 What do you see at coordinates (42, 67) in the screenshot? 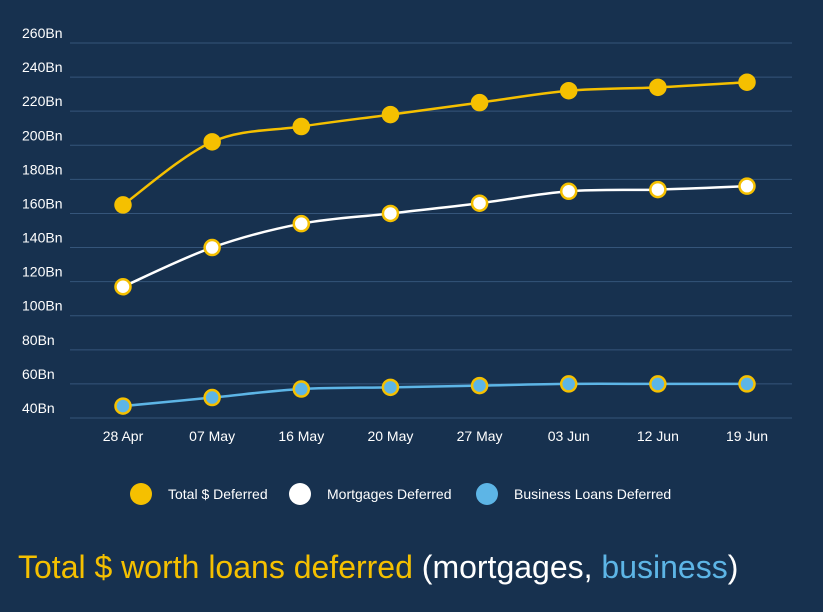
I see `y-tick-label: 240Bn` at bounding box center [42, 67].